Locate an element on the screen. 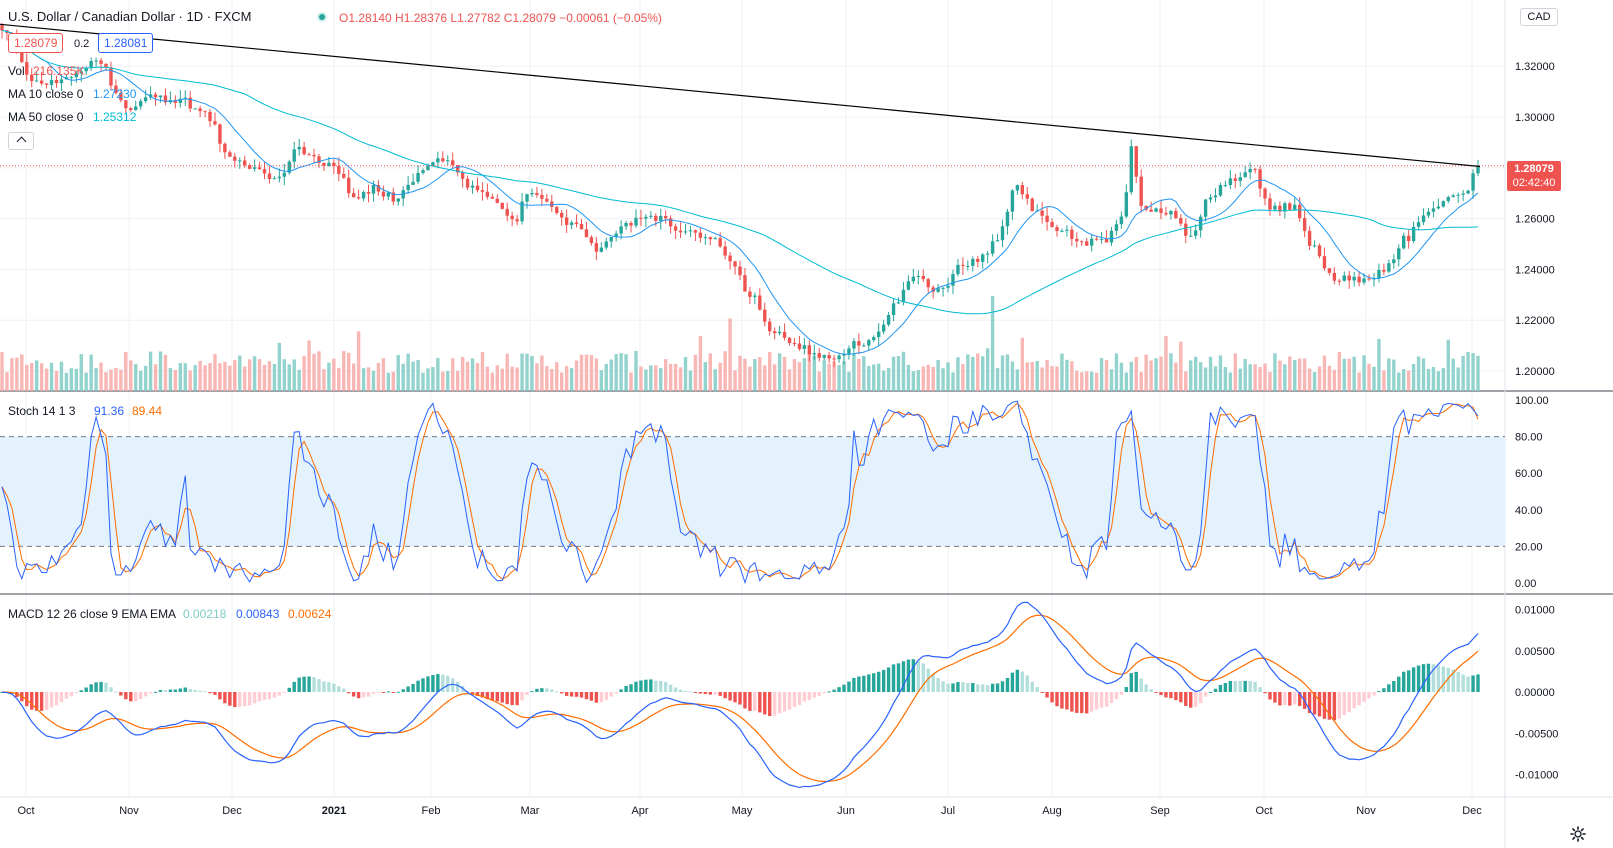 Image resolution: width=1613 pixels, height=848 pixels. time-axis-tick: Sep is located at coordinates (1160, 811).